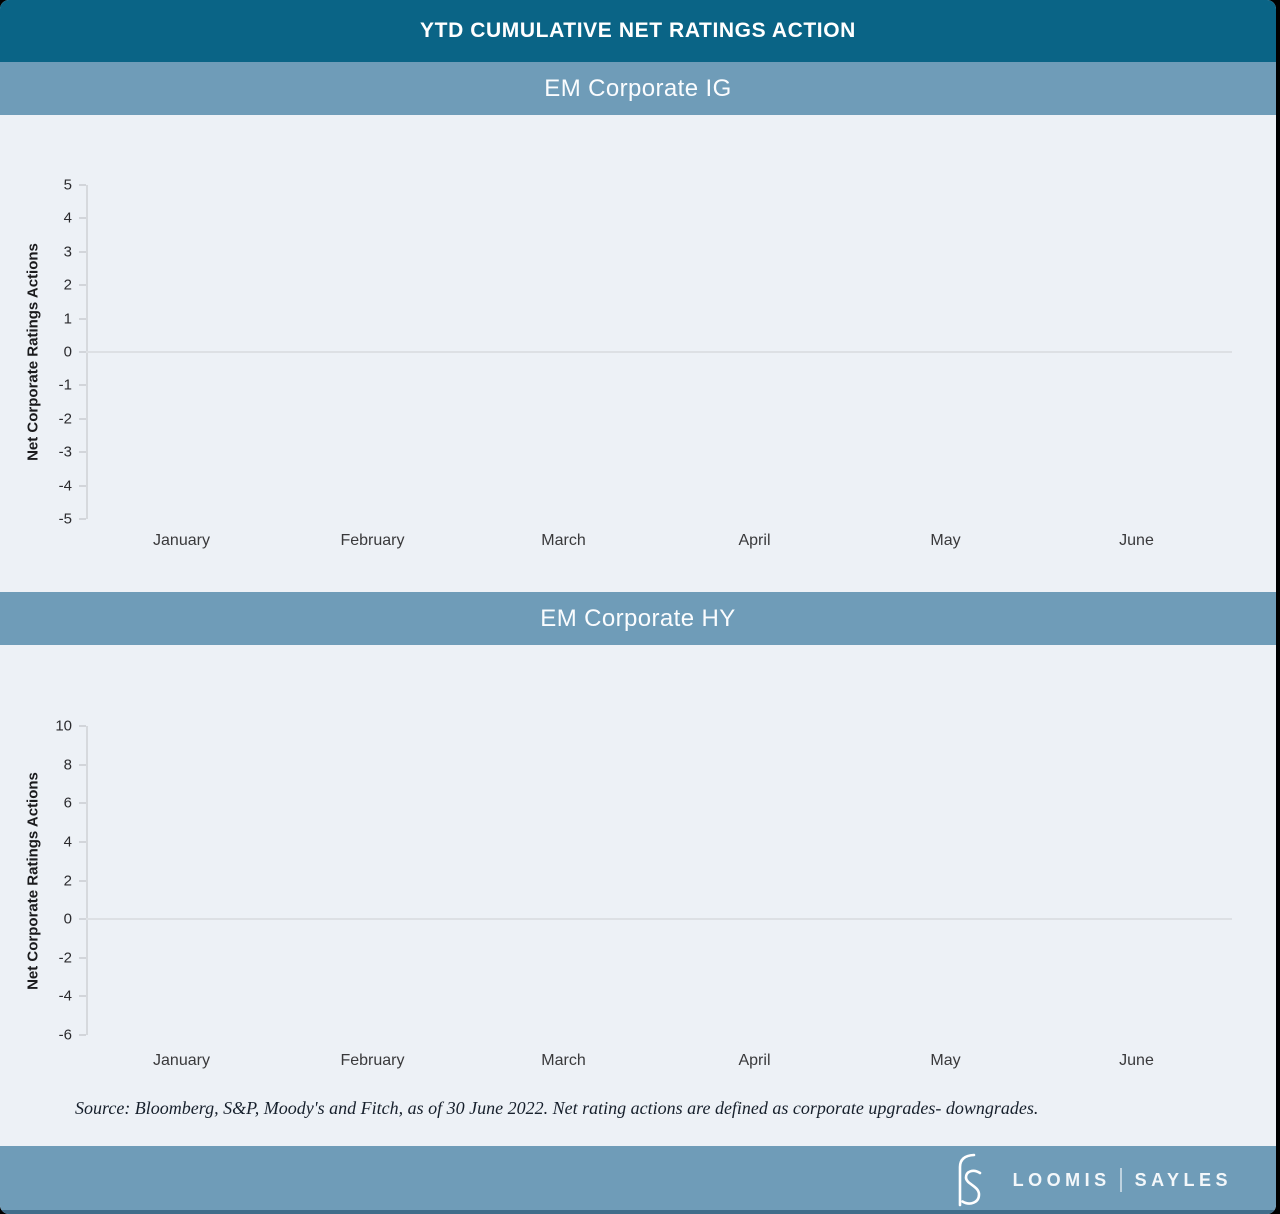 The height and width of the screenshot is (1214, 1280). I want to click on report-title-bar: YTD CUMULATIVE NET RATINGS ACTION, so click(638, 31).